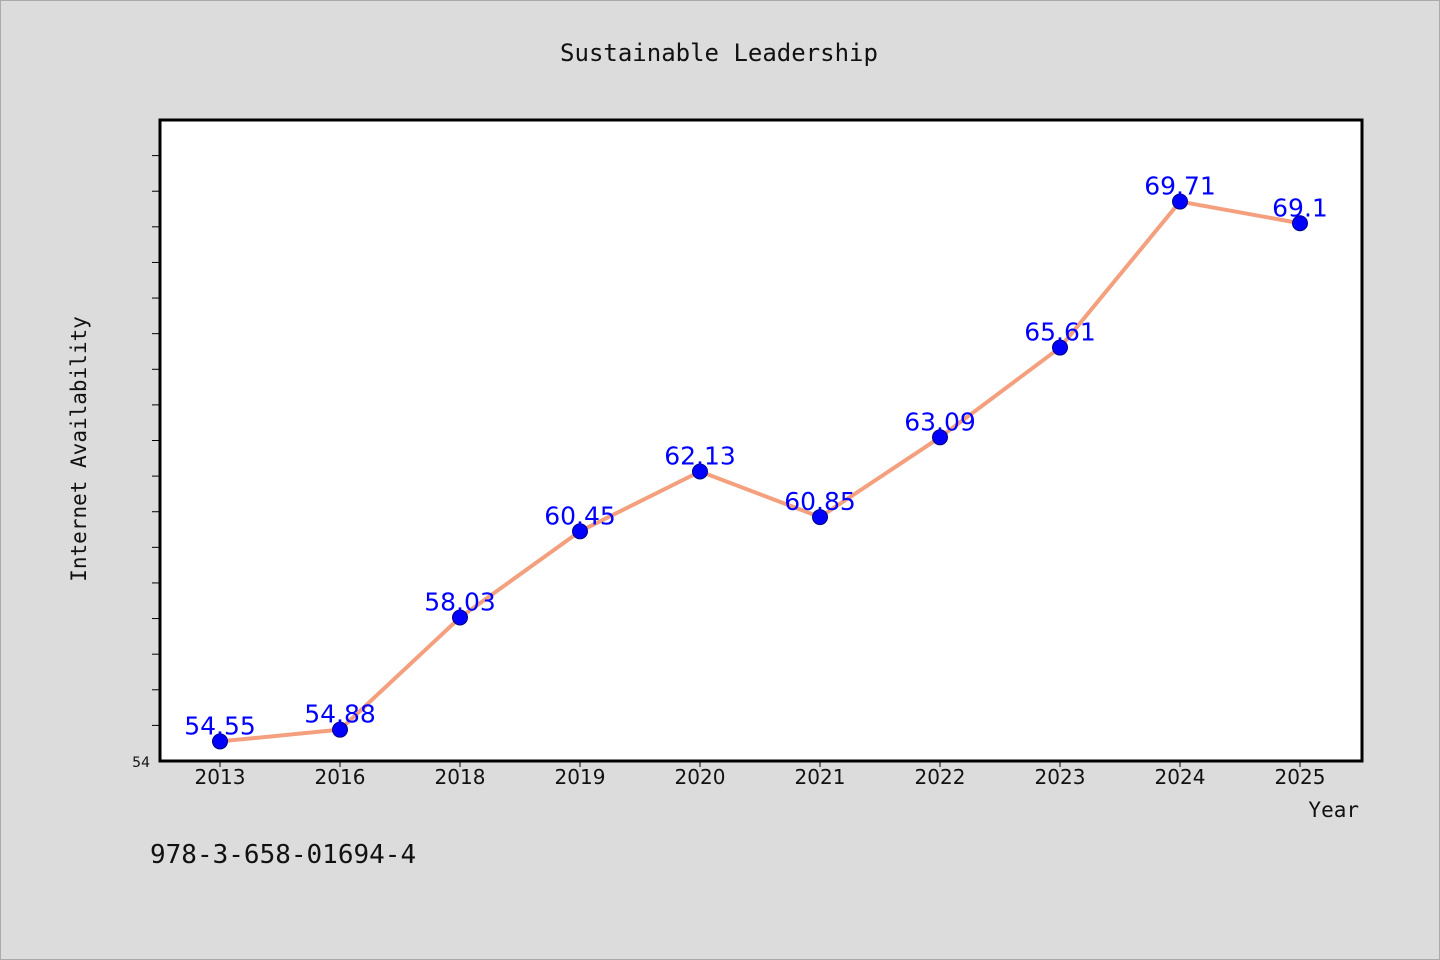 The height and width of the screenshot is (960, 1440). Describe the element at coordinates (820, 777) in the screenshot. I see `x-tick-label: 2021` at that location.